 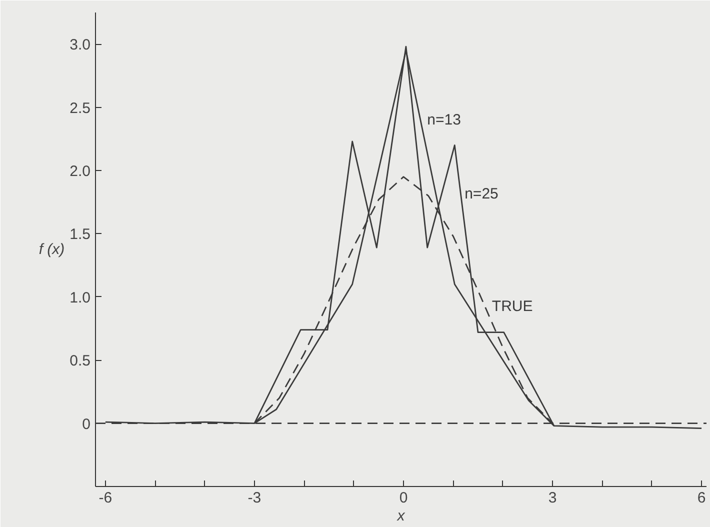 I want to click on x-tick-label: 0, so click(x=403, y=498).